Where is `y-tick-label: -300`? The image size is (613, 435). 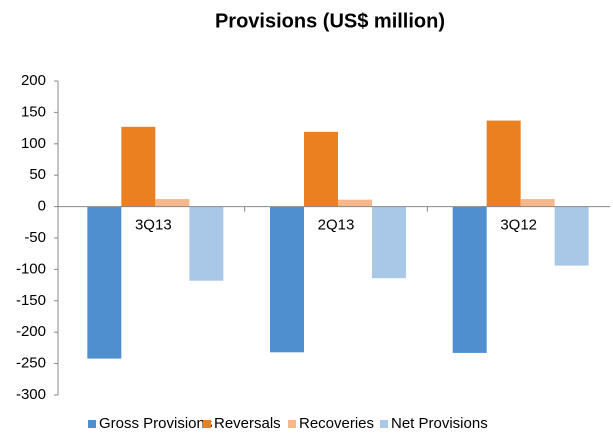
y-tick-label: -300 is located at coordinates (31, 394).